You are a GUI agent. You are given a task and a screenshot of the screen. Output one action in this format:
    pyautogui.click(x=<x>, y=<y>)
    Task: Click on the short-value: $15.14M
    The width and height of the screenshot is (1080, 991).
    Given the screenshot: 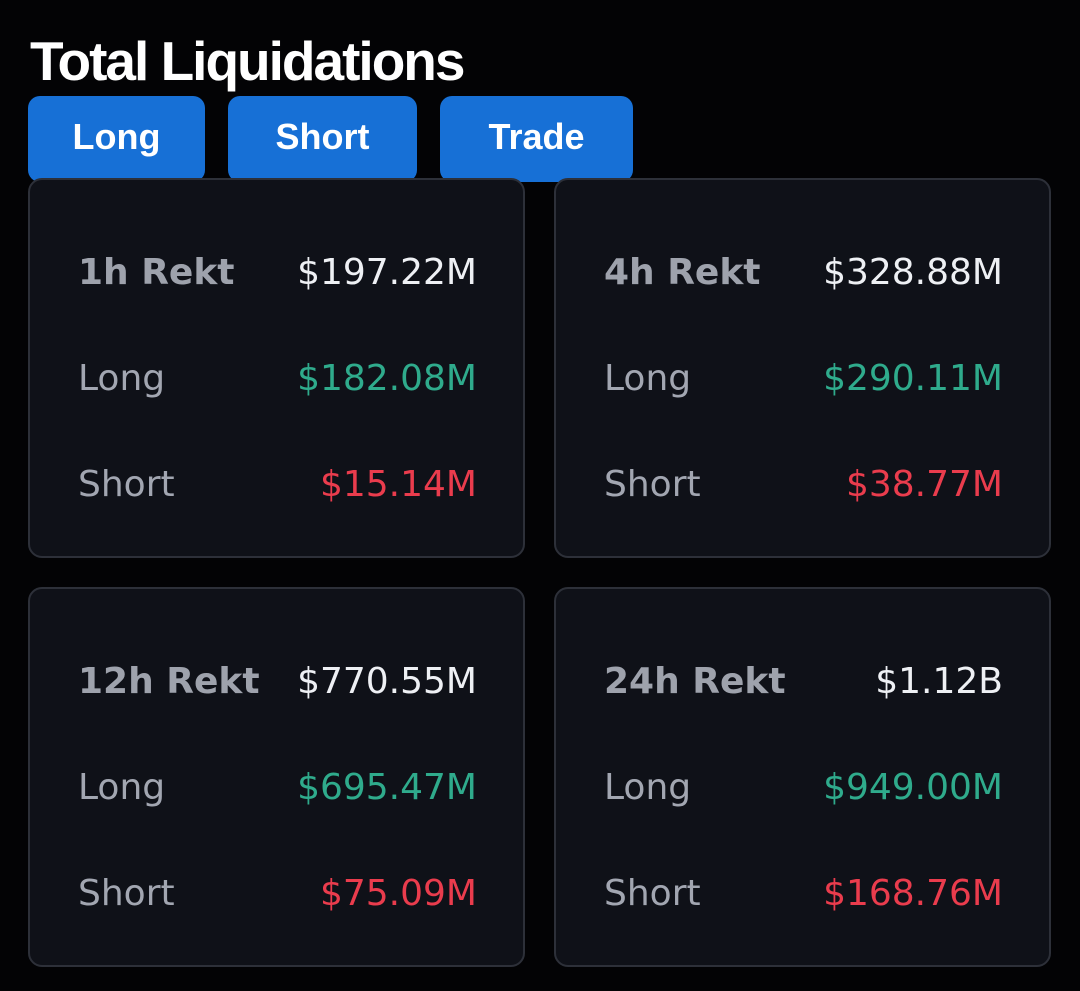 What is the action you would take?
    pyautogui.click(x=398, y=484)
    